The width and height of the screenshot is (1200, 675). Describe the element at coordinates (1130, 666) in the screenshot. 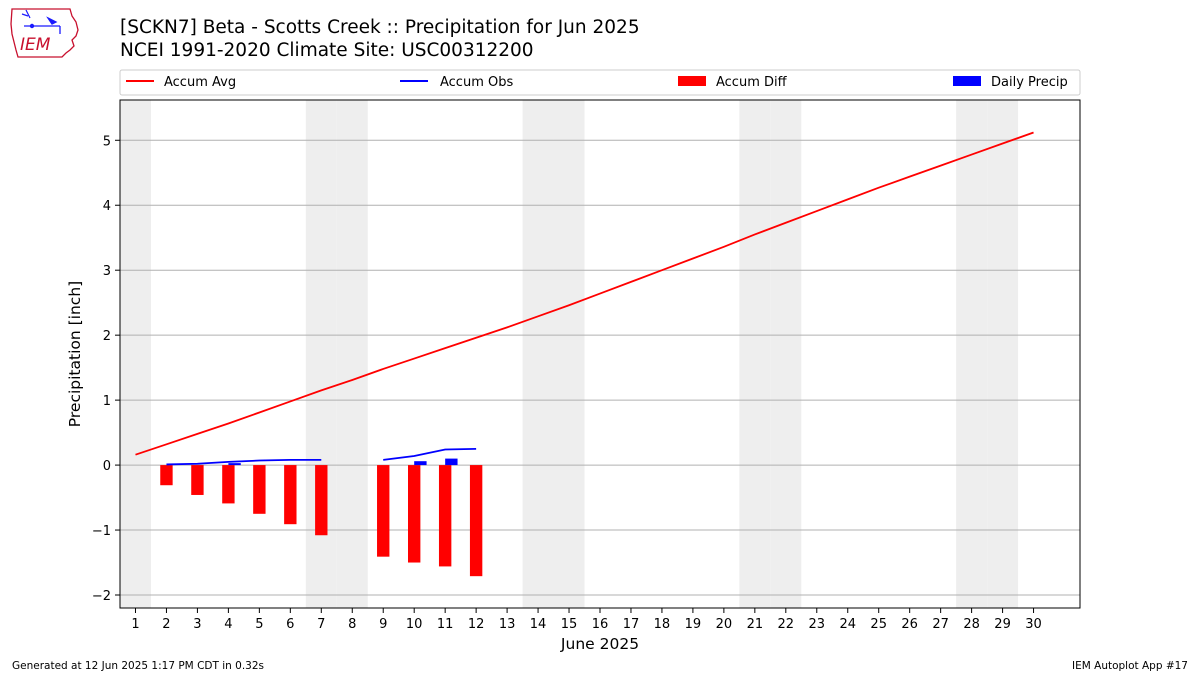

I see `app-credit: IEM Autoplot App #17` at that location.